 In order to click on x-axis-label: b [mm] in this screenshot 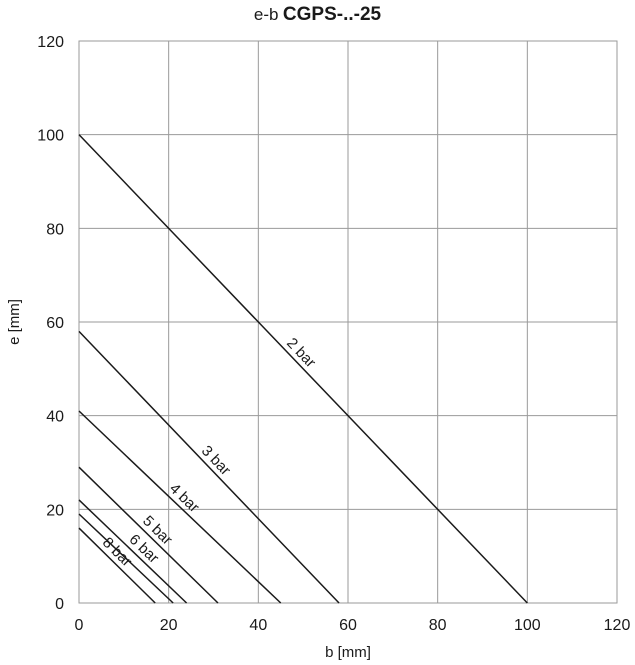, I will do `click(348, 652)`.